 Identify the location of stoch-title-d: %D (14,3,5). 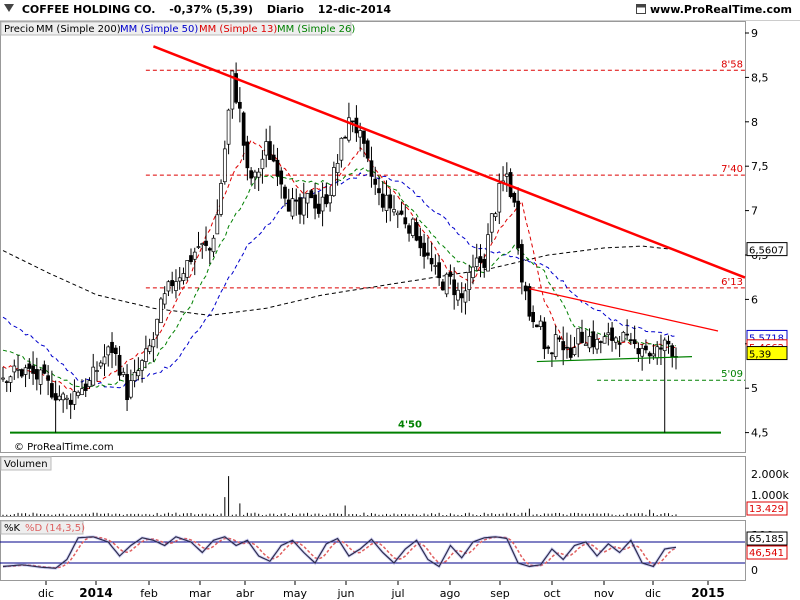
(55, 528).